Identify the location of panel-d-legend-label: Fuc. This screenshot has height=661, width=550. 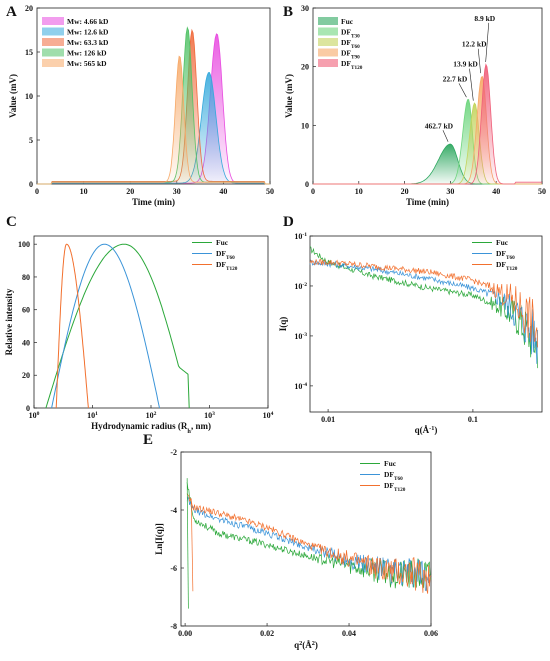
(502, 242).